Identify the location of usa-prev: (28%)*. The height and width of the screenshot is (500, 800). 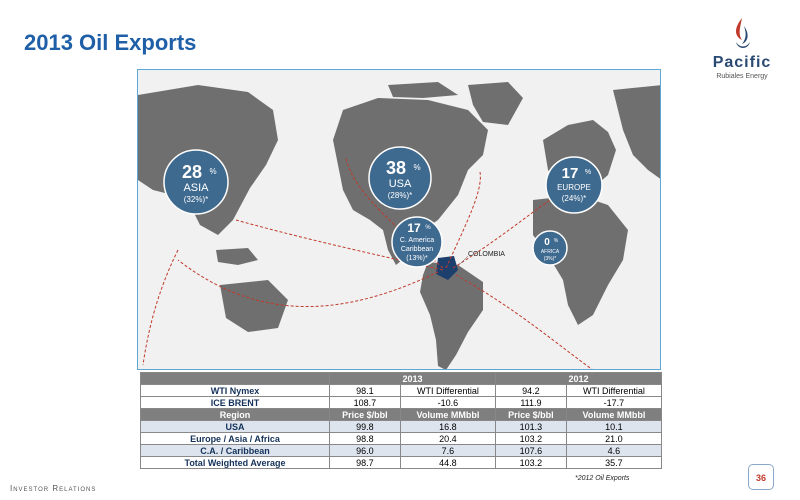
(400, 195).